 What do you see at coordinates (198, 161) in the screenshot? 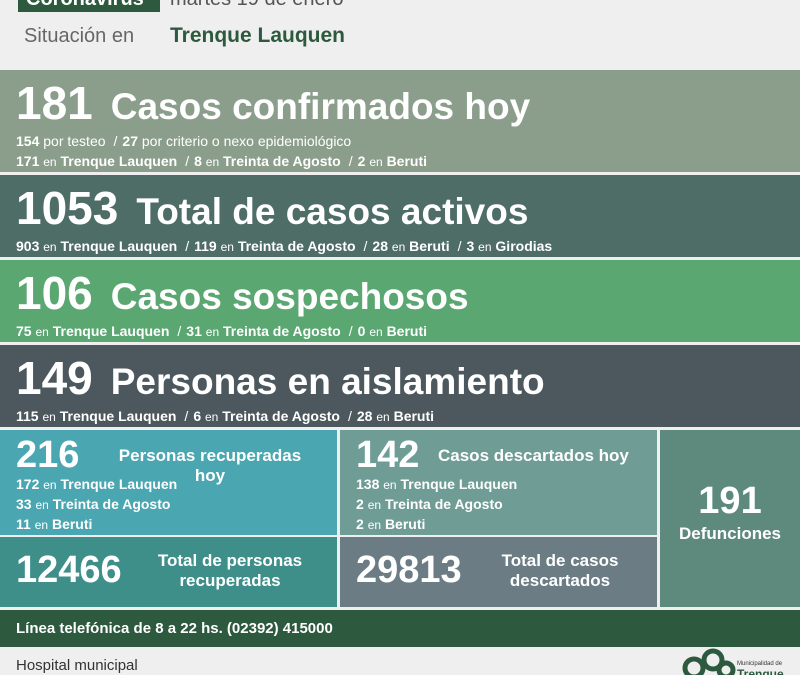
I see `item-number: 8` at bounding box center [198, 161].